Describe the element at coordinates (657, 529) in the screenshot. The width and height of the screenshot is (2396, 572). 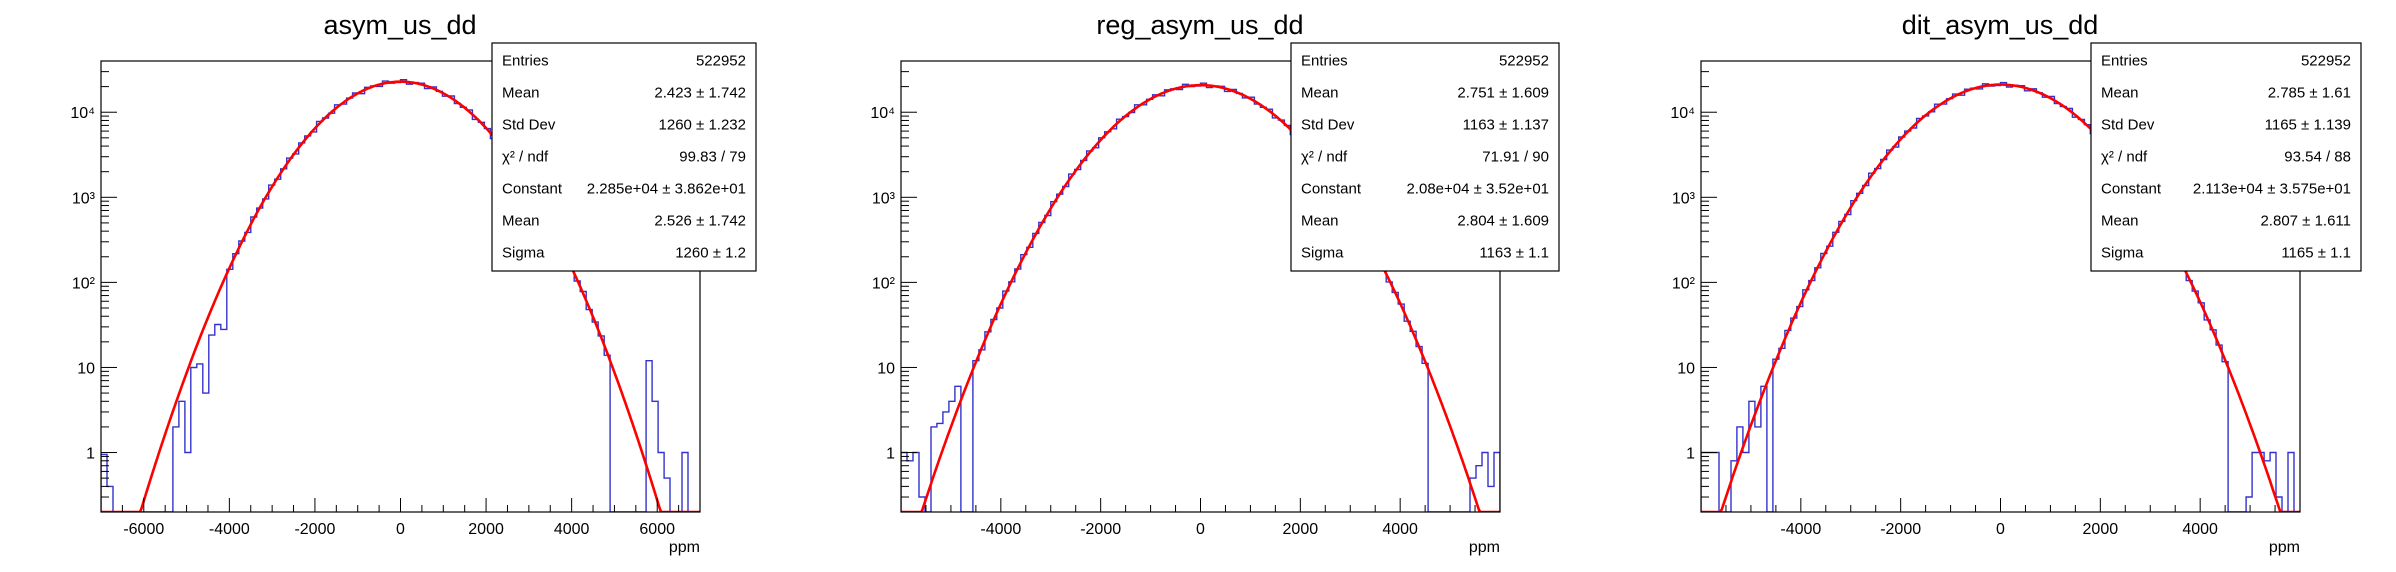
I see `x-tick-label: 6000` at that location.